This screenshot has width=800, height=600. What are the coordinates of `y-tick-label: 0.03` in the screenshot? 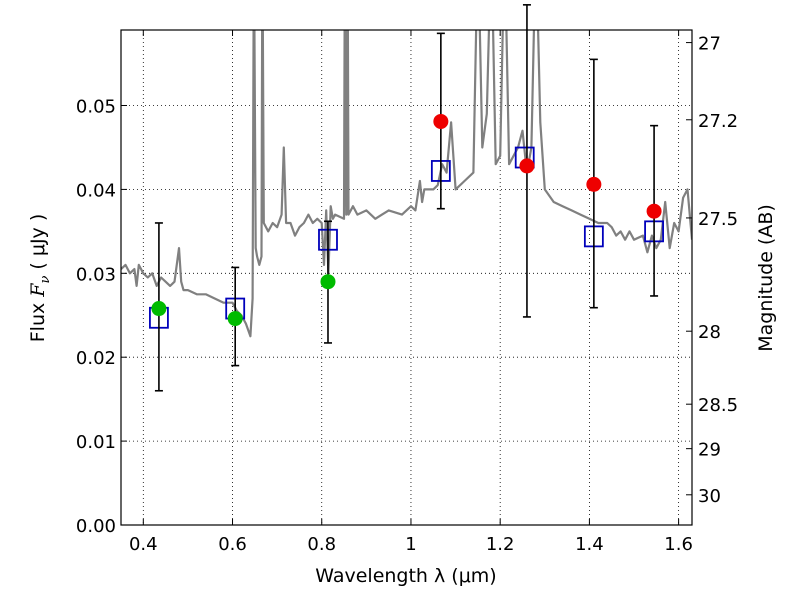 It's located at (96, 274).